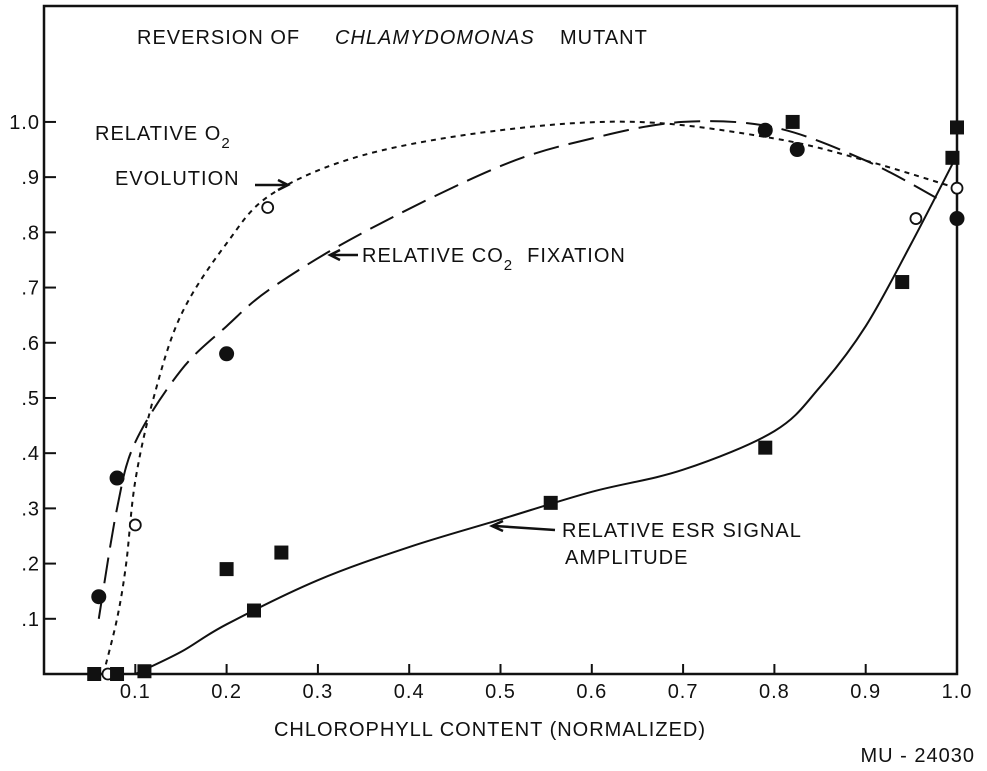  What do you see at coordinates (30, 509) in the screenshot?
I see `y-tick-label: .3` at bounding box center [30, 509].